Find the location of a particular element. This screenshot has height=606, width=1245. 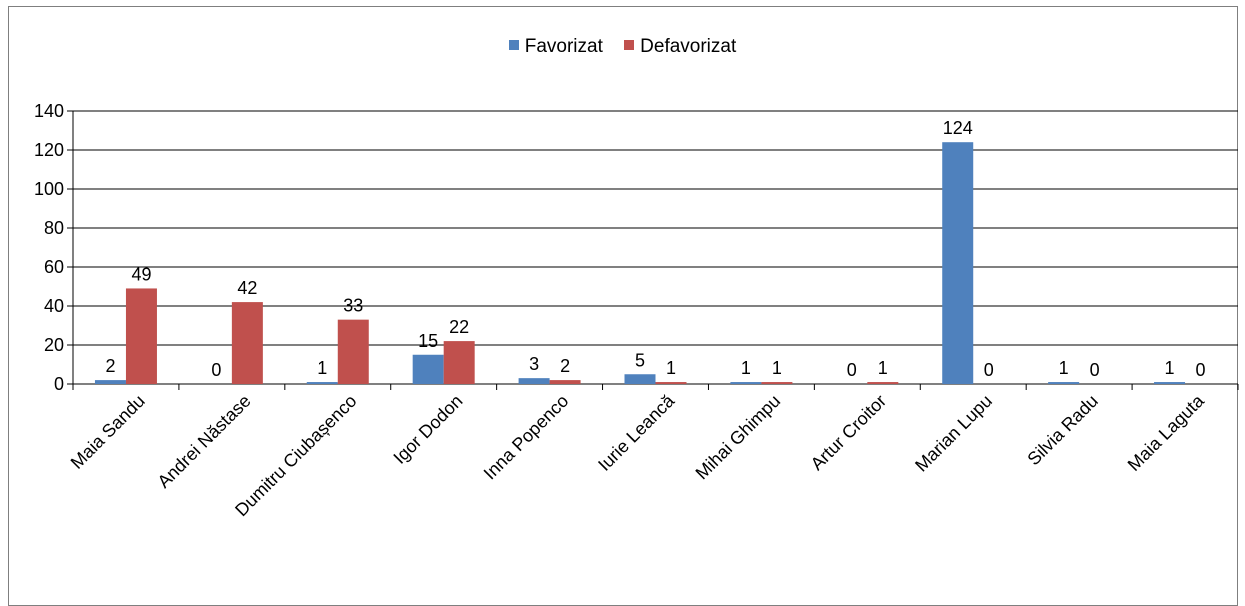

data-label-defavorizat: 22 is located at coordinates (459, 327).